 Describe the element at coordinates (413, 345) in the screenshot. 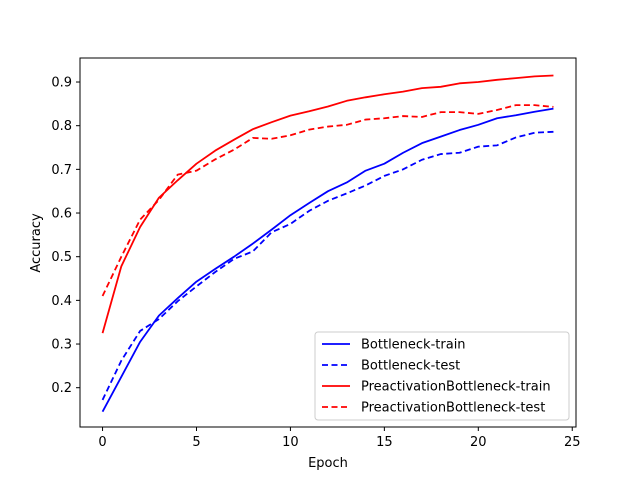

I see `legend-label-0: Bottleneck-train` at that location.